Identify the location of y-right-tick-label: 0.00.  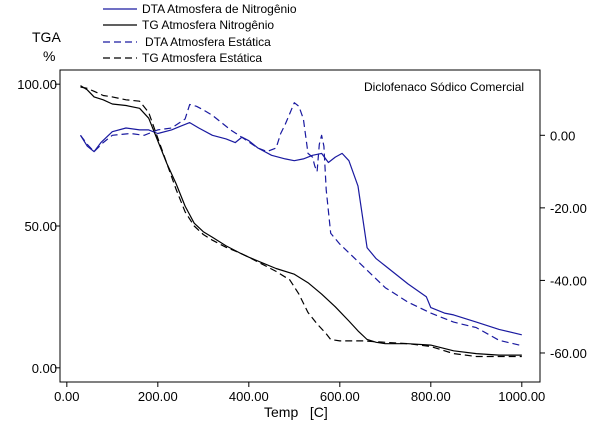
(562, 135).